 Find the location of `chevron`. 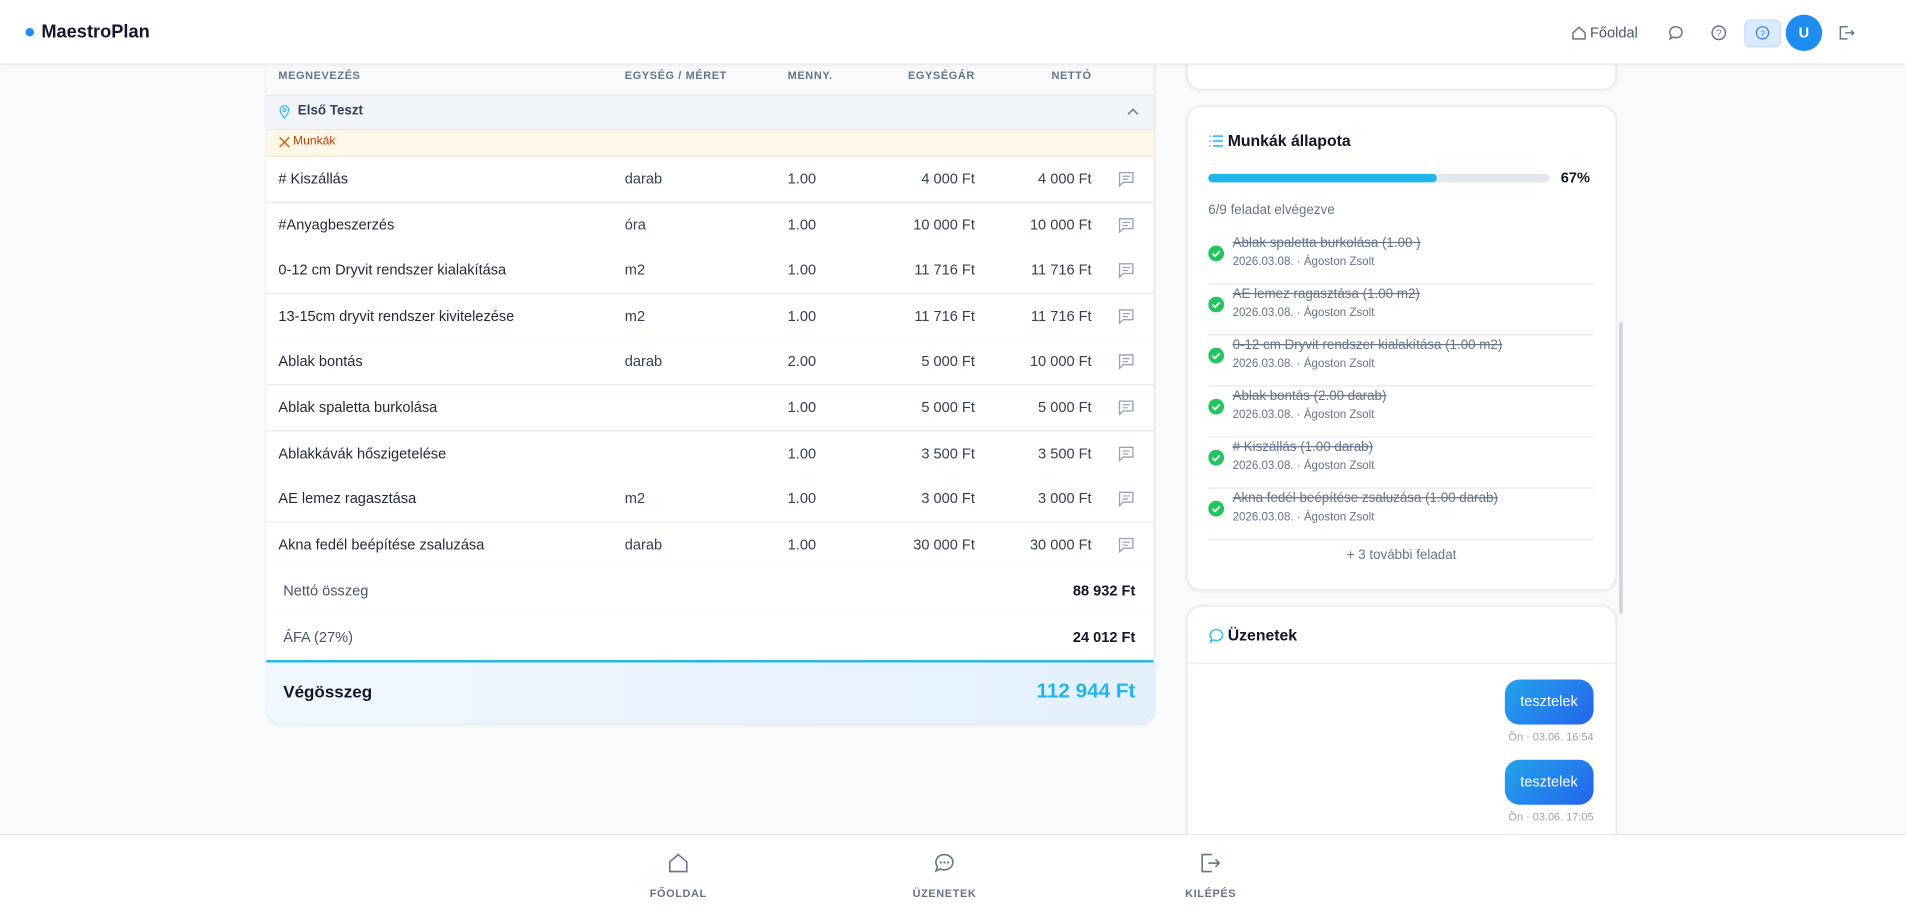

chevron is located at coordinates (1133, 111).